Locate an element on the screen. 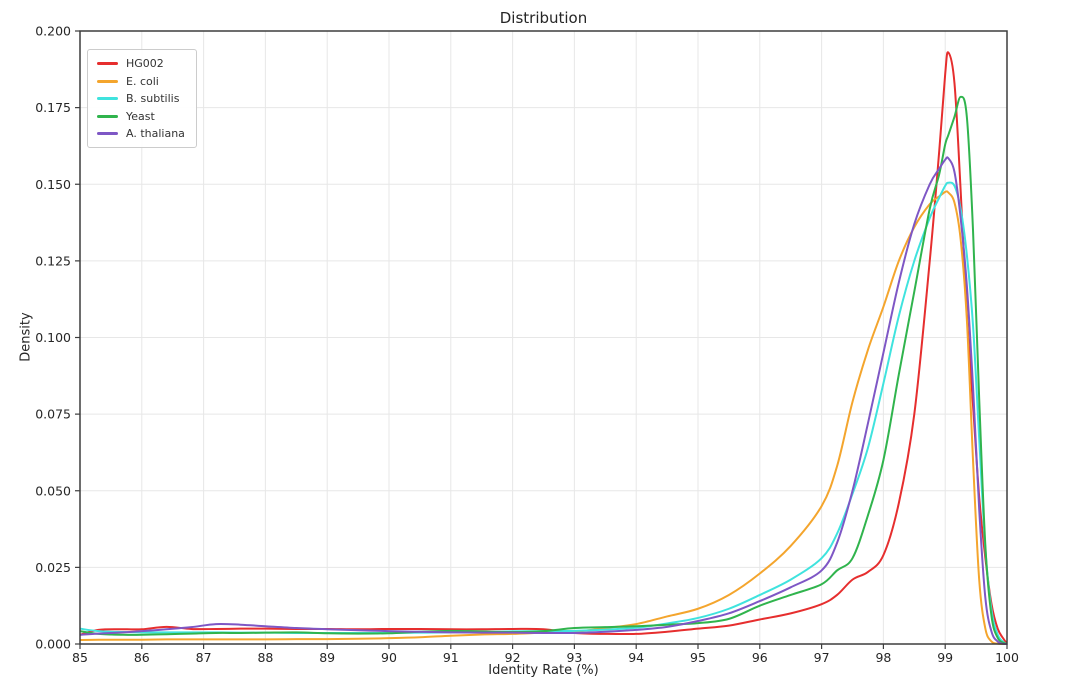  x-tick-label: 90 is located at coordinates (389, 657).